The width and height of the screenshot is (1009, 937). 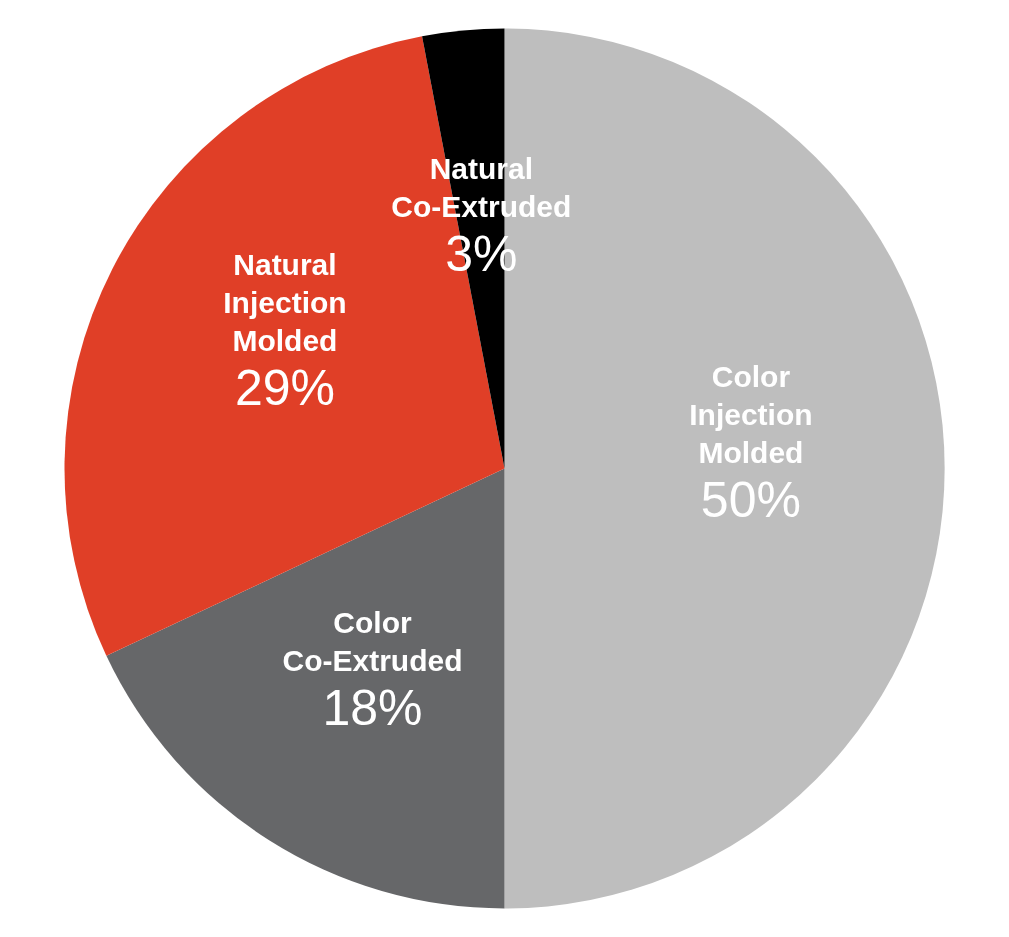 What do you see at coordinates (285, 302) in the screenshot?
I see `category-label: Natural Injection Molded` at bounding box center [285, 302].